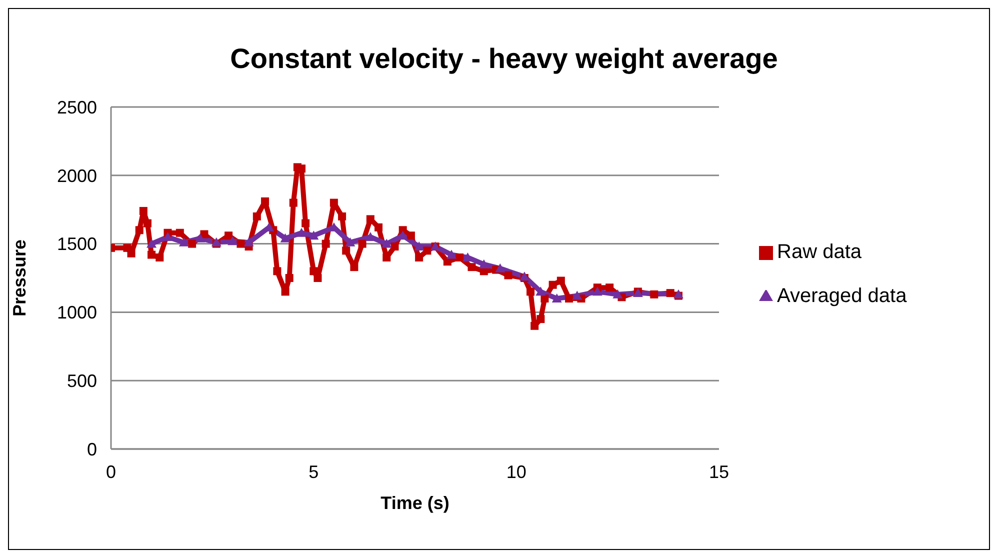 This screenshot has width=998, height=558. What do you see at coordinates (516, 472) in the screenshot?
I see `x-tick-label: 10` at bounding box center [516, 472].